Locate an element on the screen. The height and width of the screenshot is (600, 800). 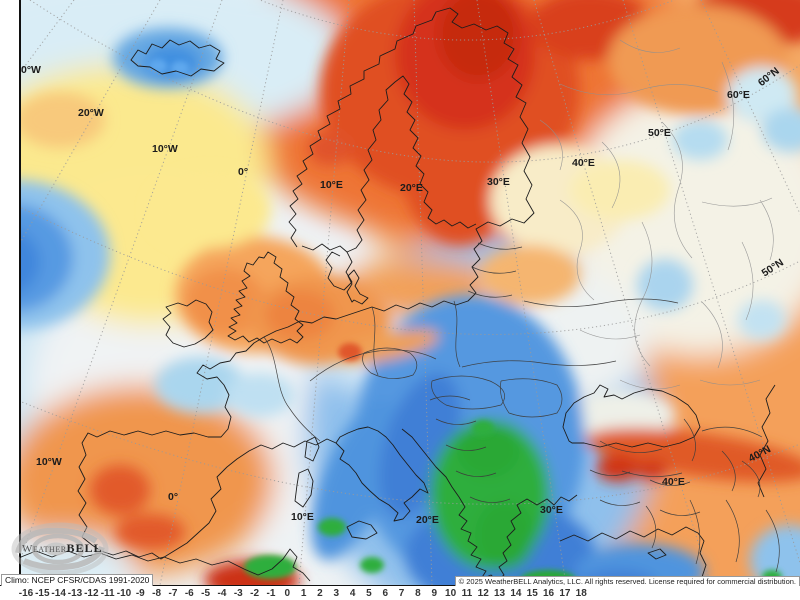
colorbar-tick: -1 is located at coordinates (271, 593).